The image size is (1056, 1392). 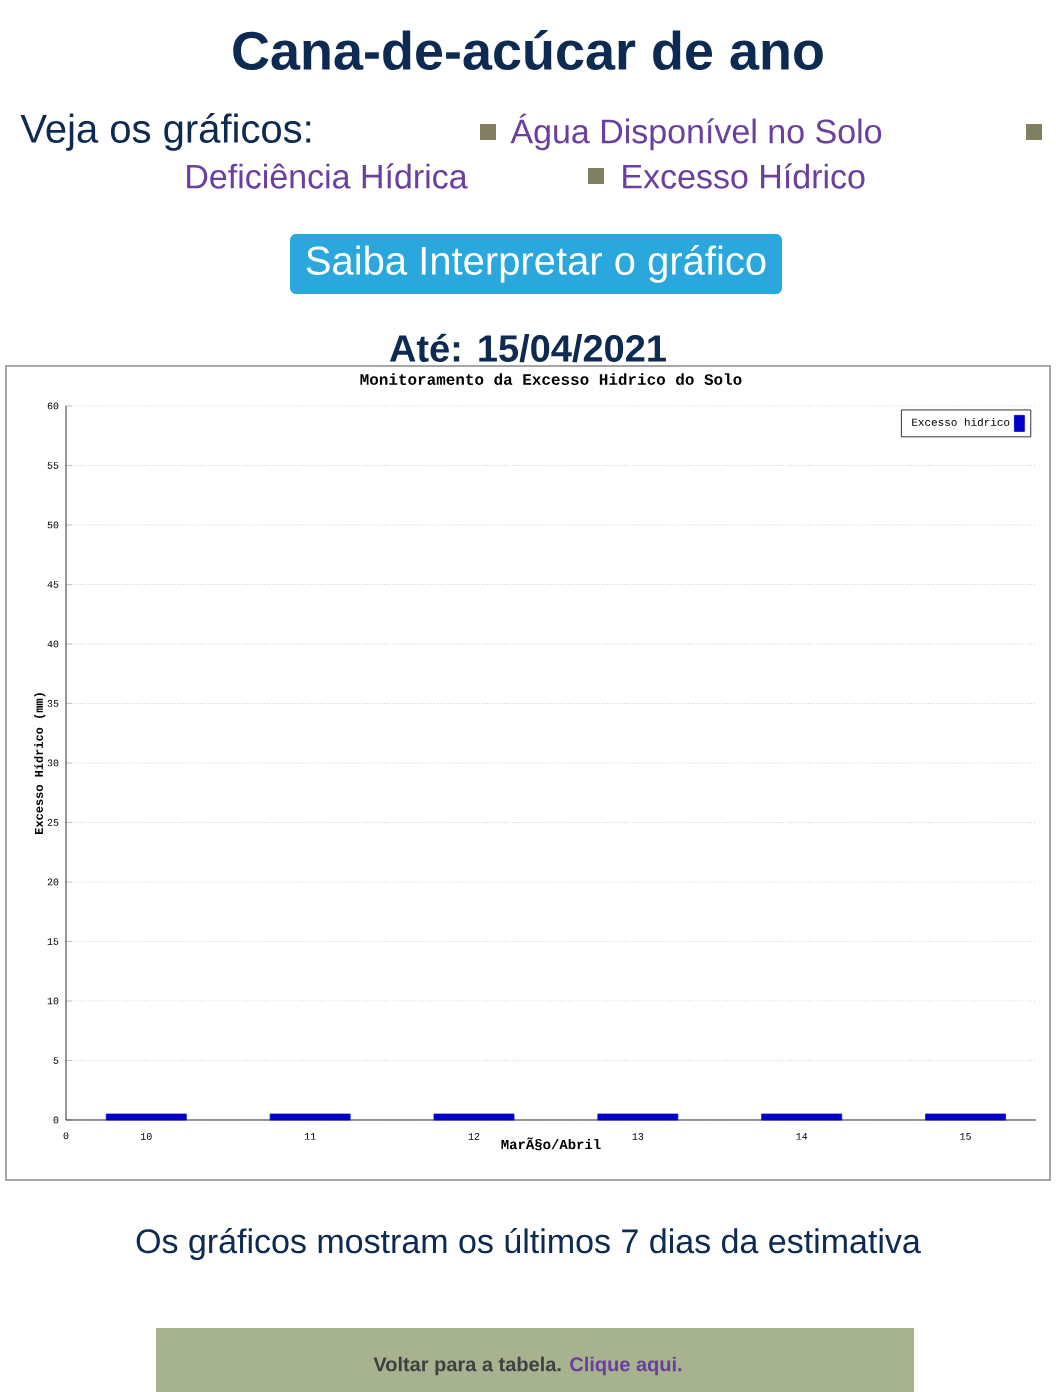 I want to click on text: Saiba Interpretar o gráfico, so click(x=536, y=264).